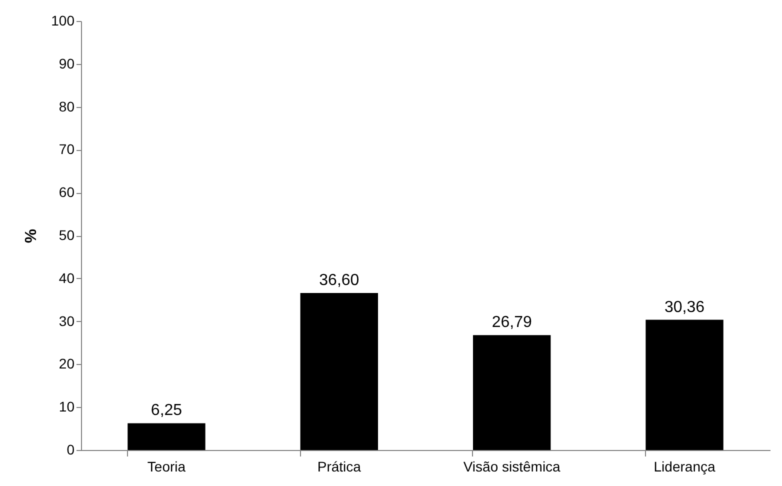  I want to click on y-tick-label: 50, so click(66, 235).